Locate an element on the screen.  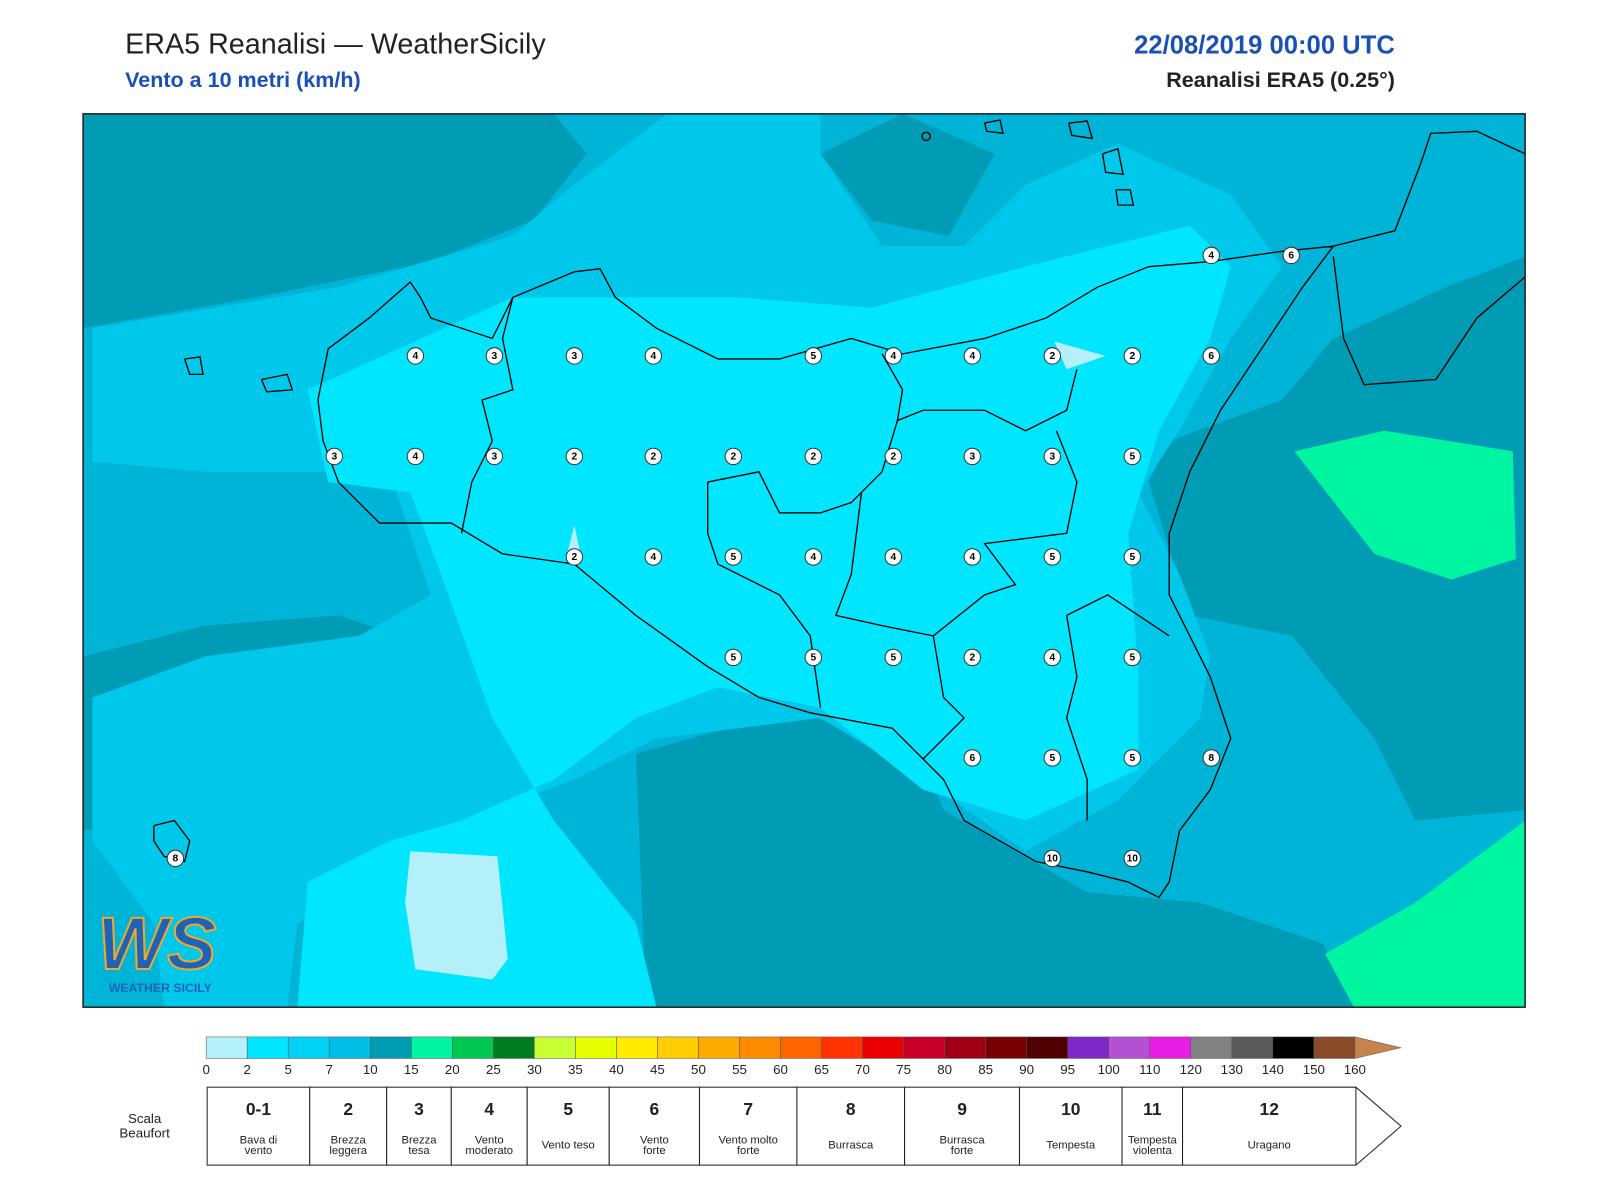
colorbar-tick-label: 45 is located at coordinates (657, 1069).